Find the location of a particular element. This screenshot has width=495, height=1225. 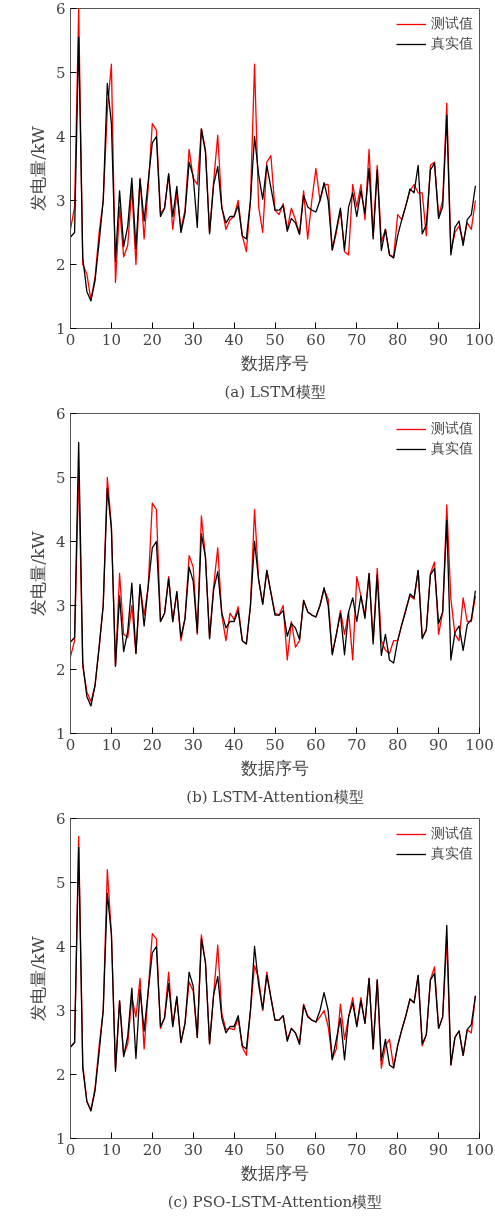

text: (a) LSTM模型 is located at coordinates (275, 391).